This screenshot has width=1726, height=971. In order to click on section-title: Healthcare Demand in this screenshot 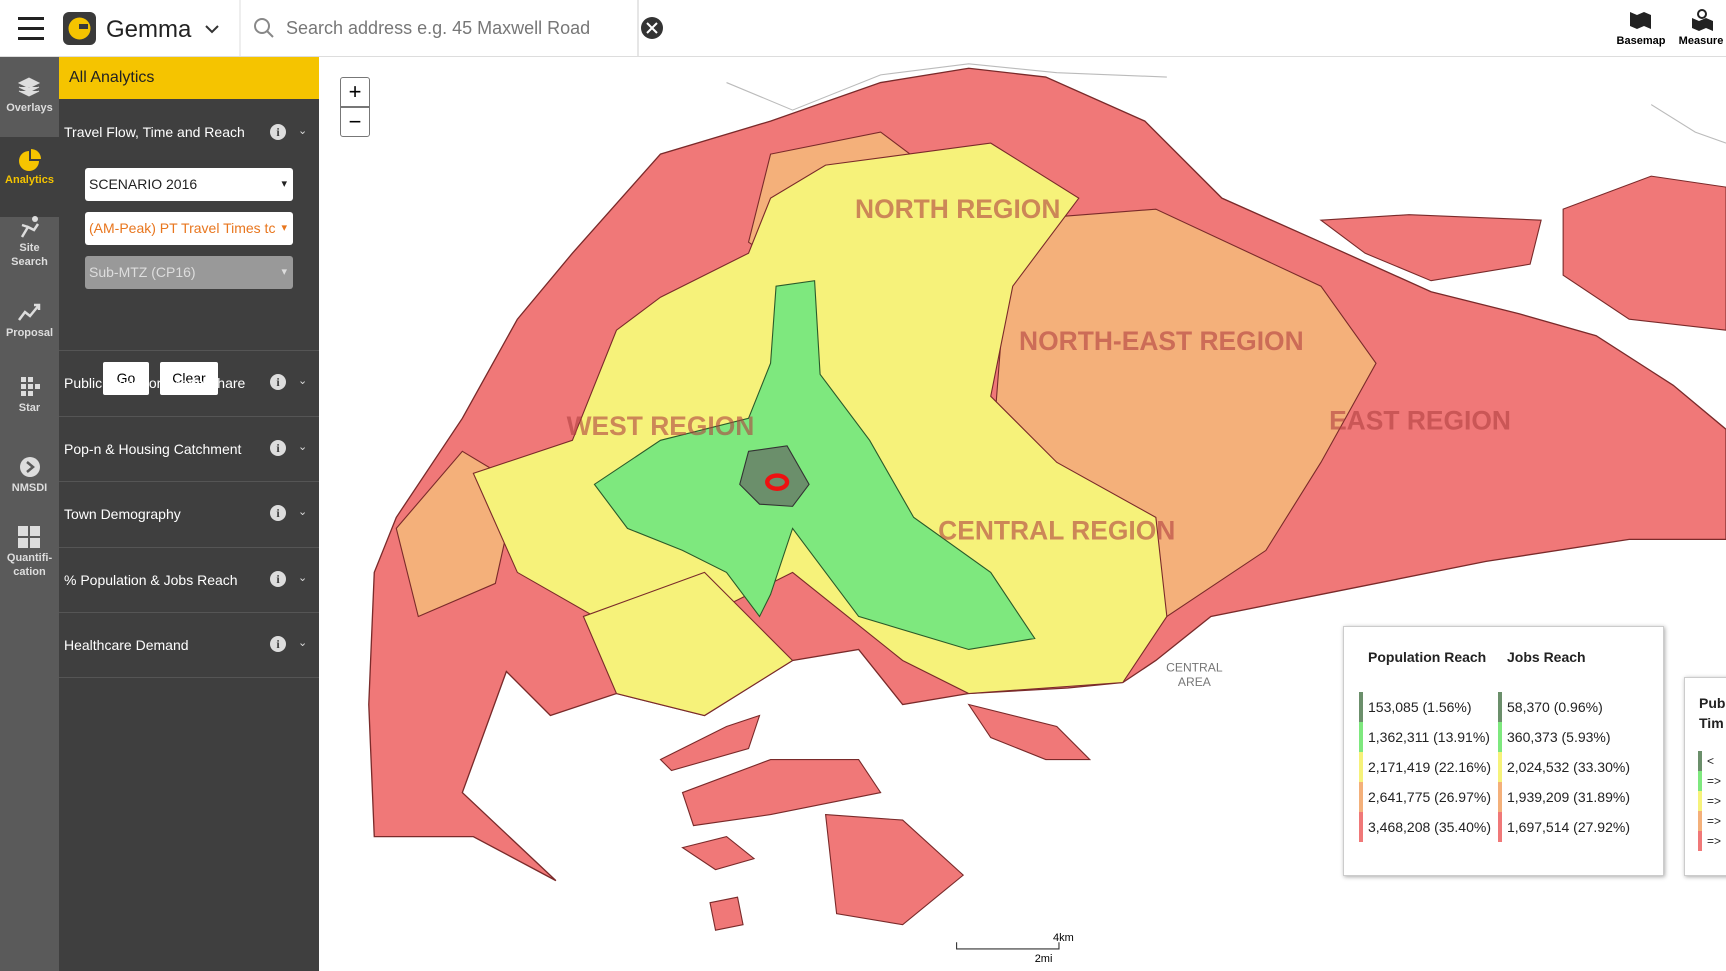, I will do `click(126, 645)`.